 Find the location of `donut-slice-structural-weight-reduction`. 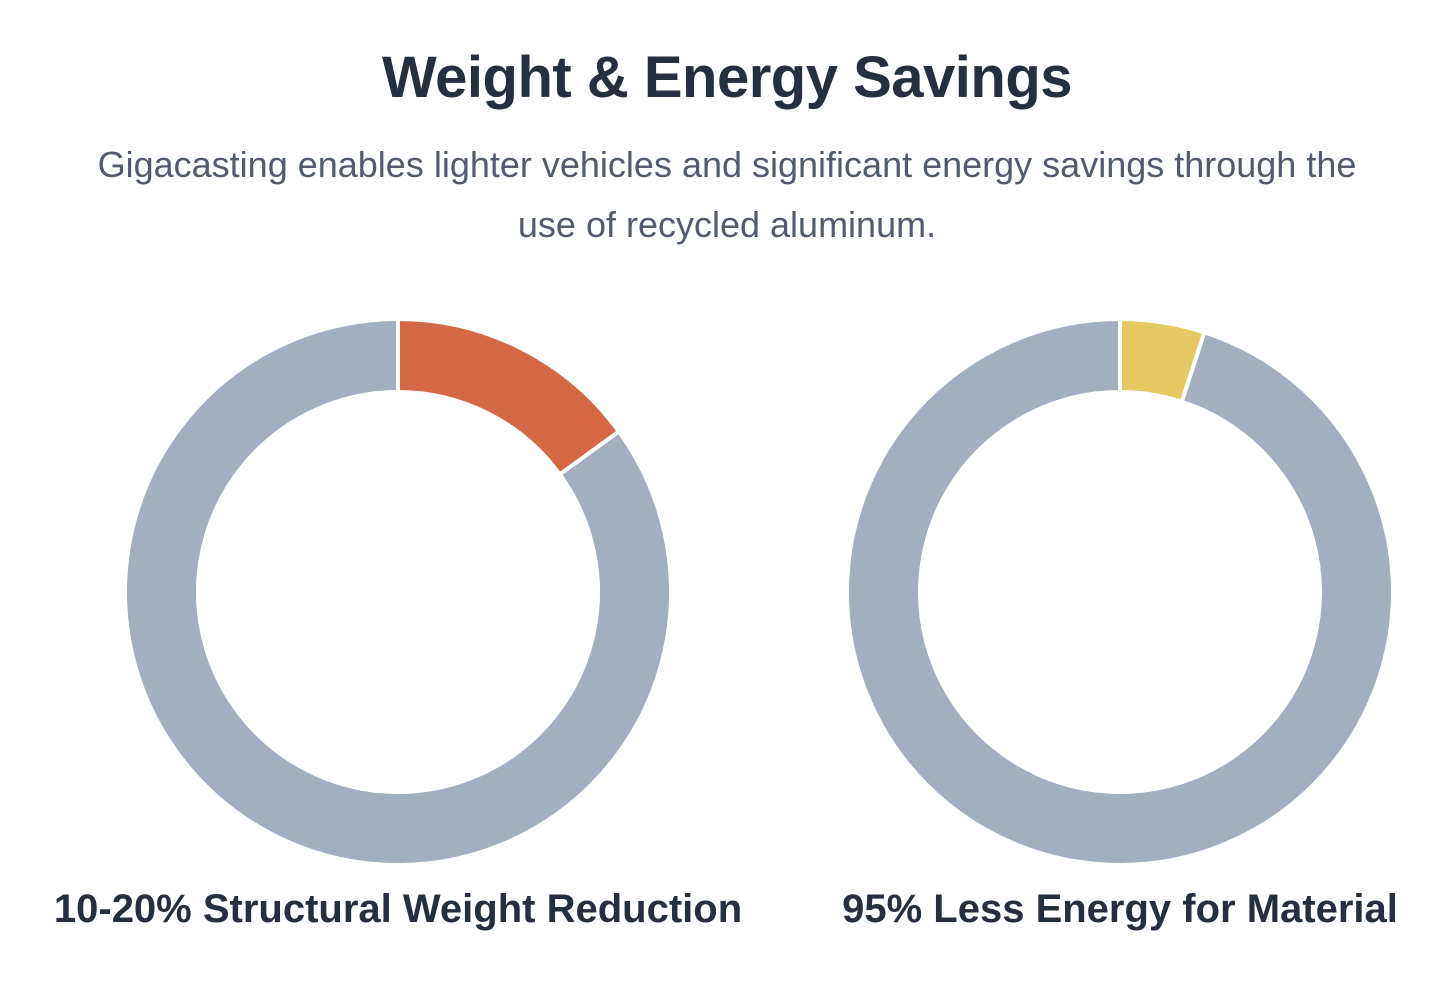

donut-slice-structural-weight-reduction is located at coordinates (509, 397).